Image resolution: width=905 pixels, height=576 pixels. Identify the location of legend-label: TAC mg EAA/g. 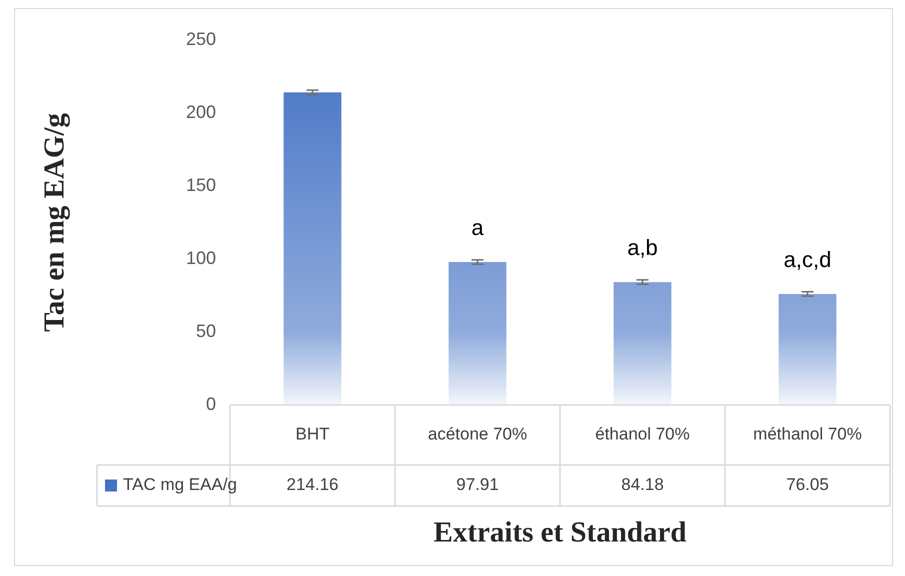
(180, 484).